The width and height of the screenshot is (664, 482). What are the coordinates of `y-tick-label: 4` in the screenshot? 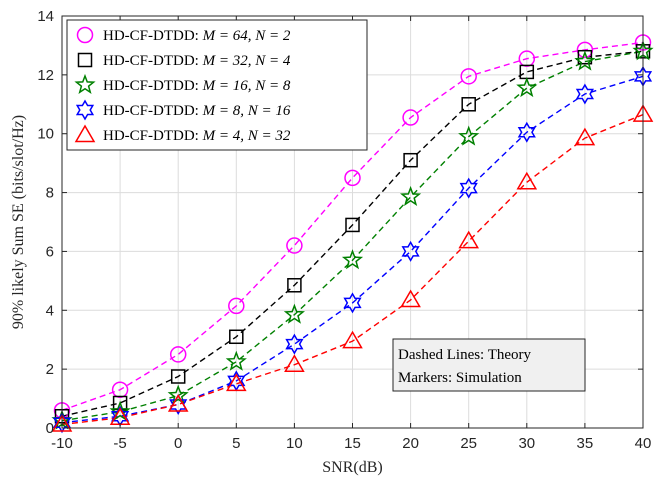 It's located at (50, 310).